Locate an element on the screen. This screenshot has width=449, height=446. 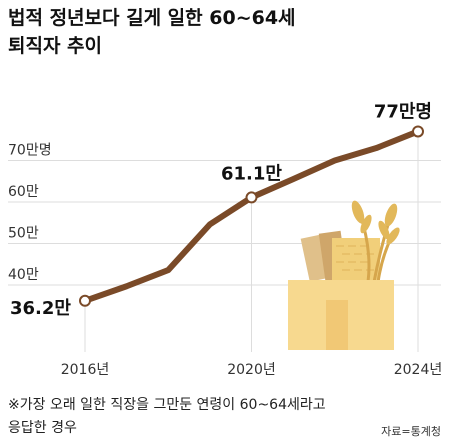
x-tick-label: 2020년 is located at coordinates (251, 370).